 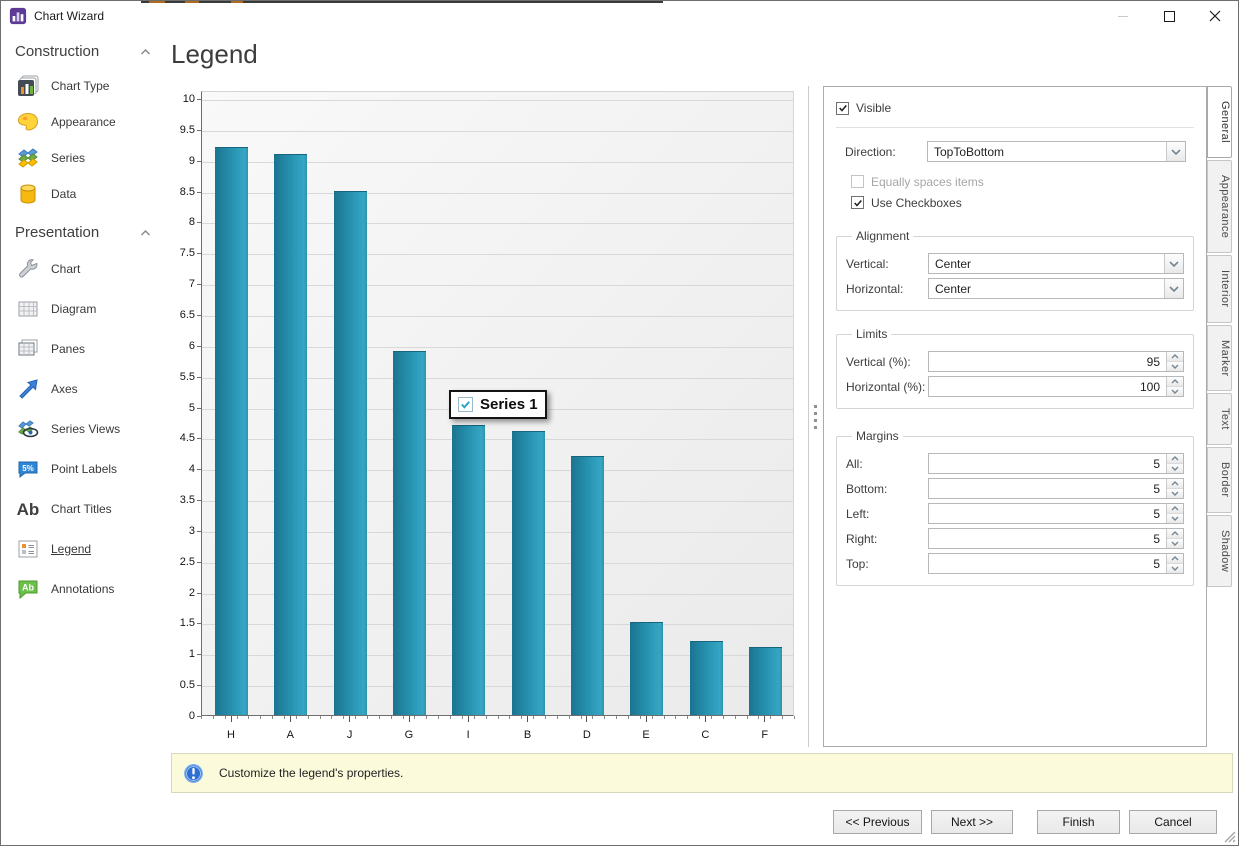 I want to click on tab-border: Border, so click(x=1219, y=480).